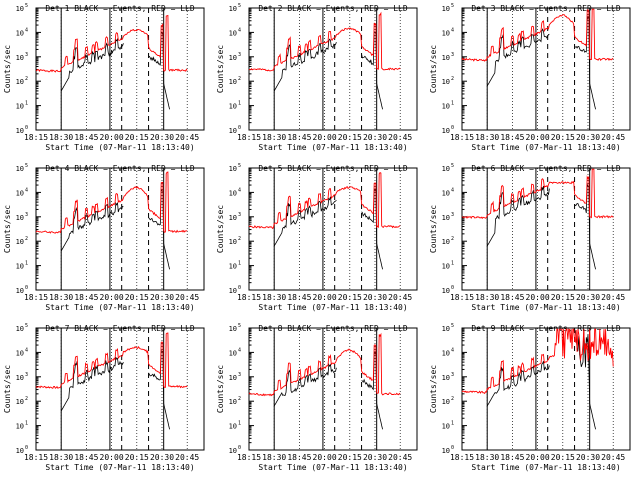 This screenshot has height=480, width=640. Describe the element at coordinates (545, 8) in the screenshot. I see `panel-title: Det 3 BLACK = Events, RED = LLD` at that location.